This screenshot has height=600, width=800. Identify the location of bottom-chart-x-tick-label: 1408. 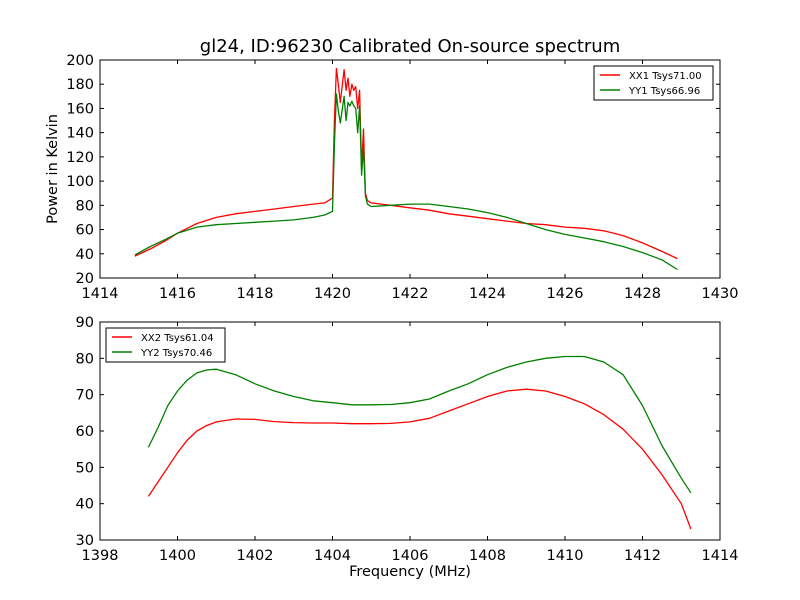
(487, 556).